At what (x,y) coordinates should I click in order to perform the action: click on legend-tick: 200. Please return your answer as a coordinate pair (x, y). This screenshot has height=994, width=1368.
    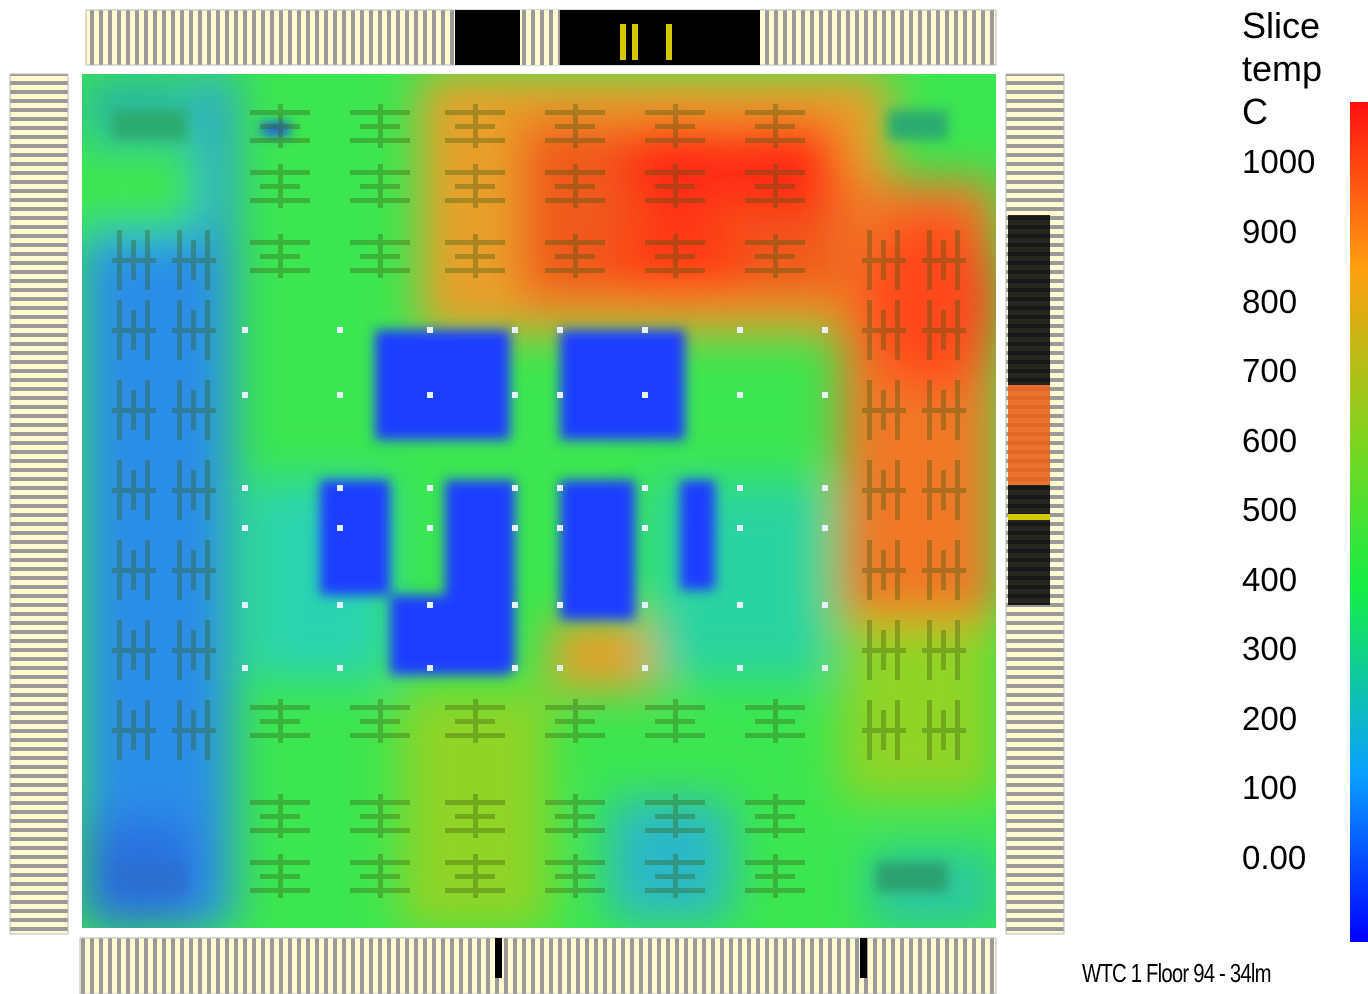
    Looking at the image, I should click on (1270, 718).